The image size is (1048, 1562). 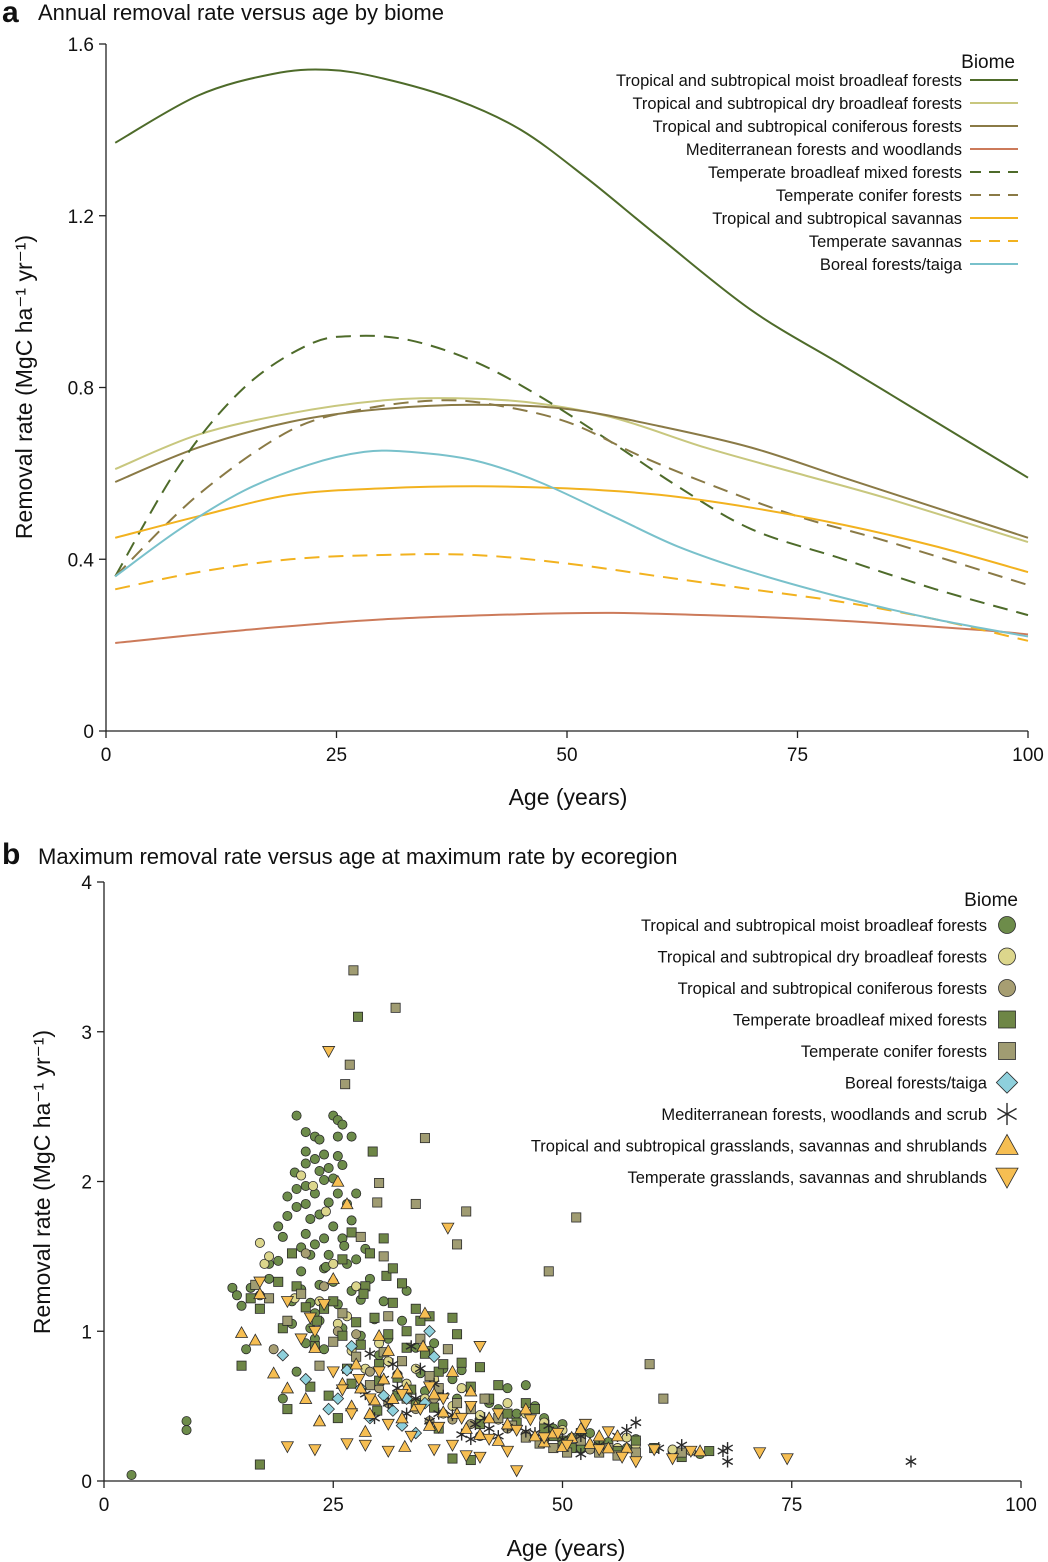 What do you see at coordinates (24, 387) in the screenshot?
I see `panel-a-y-axis-label: Removal rate (MgC ha⁻¹ yr⁻¹)` at bounding box center [24, 387].